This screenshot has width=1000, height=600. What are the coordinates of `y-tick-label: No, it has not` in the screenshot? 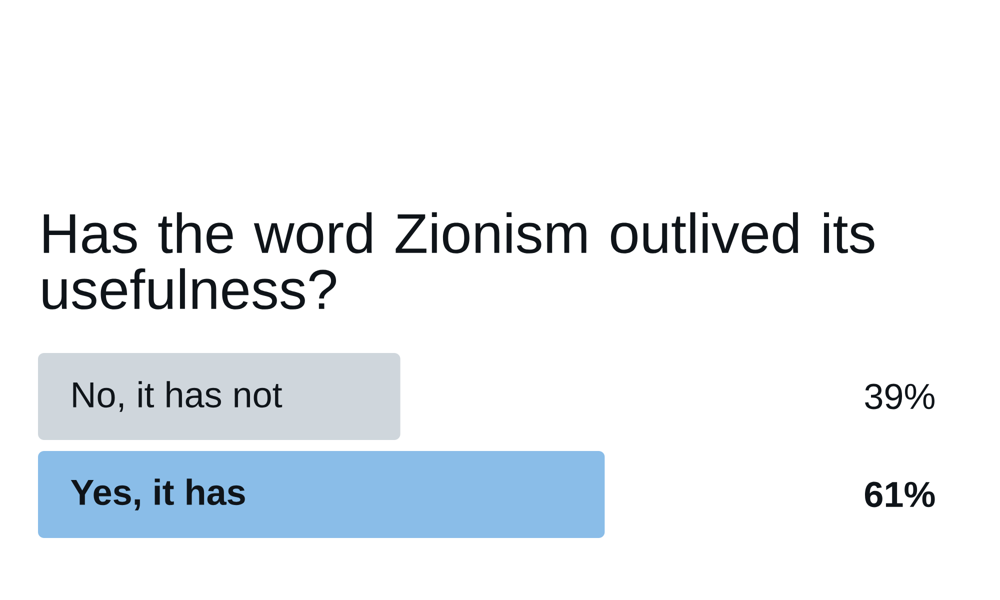 It's located at (177, 396).